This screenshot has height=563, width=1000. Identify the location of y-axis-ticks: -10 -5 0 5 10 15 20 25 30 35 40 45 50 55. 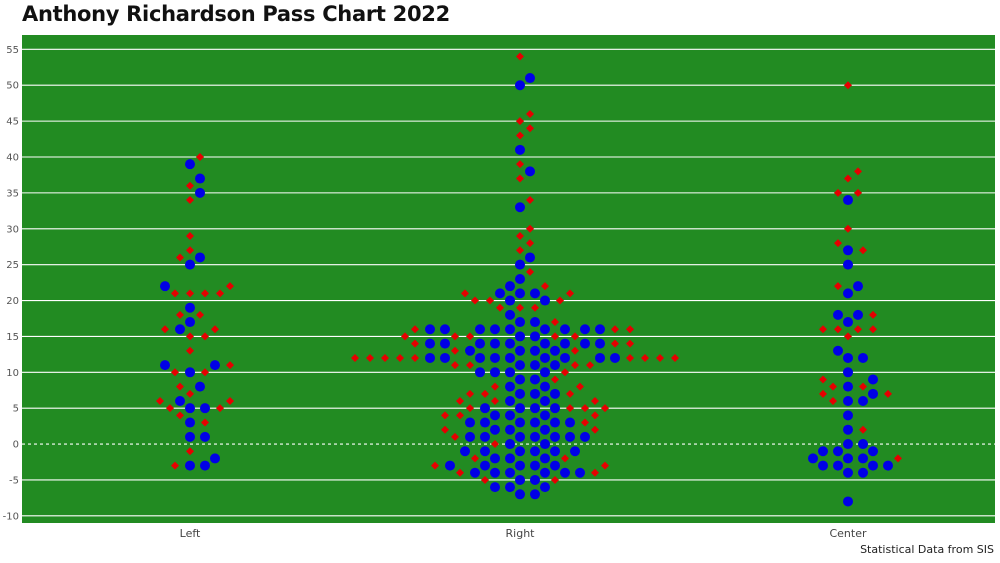
(11, 283).